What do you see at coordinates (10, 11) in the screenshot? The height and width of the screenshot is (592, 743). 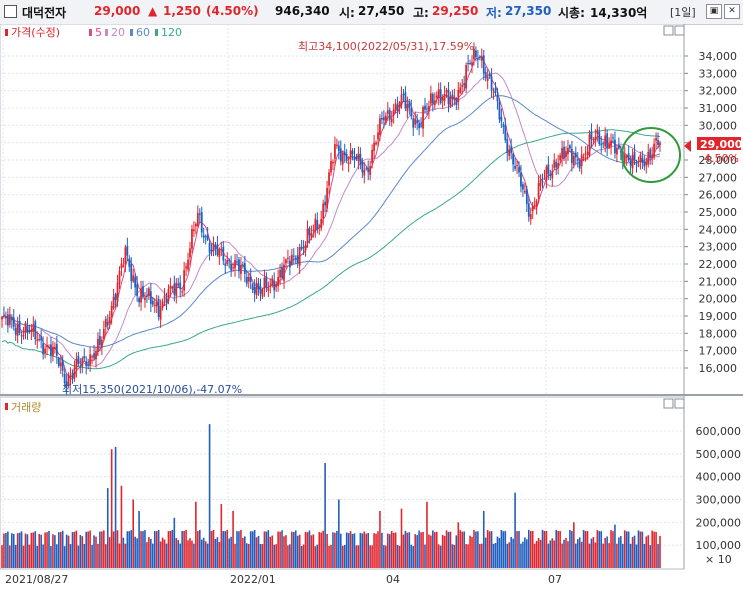 I see `window-box-icon` at bounding box center [10, 11].